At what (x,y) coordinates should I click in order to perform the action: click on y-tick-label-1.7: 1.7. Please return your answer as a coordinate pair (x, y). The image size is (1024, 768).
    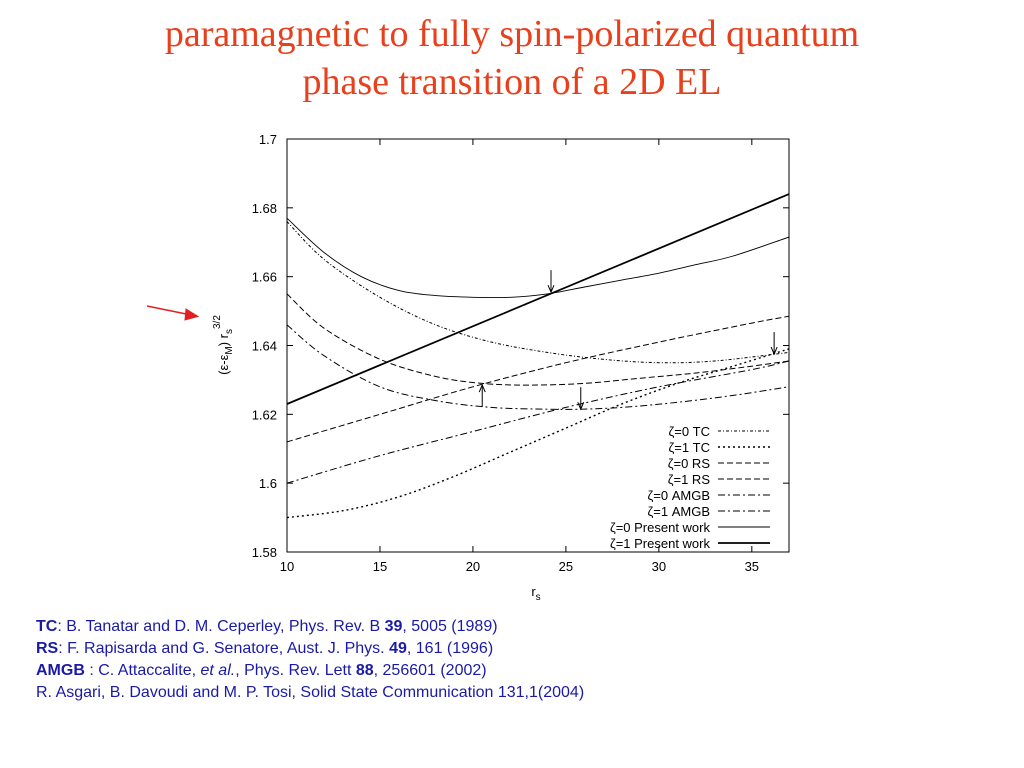
    Looking at the image, I should click on (268, 139).